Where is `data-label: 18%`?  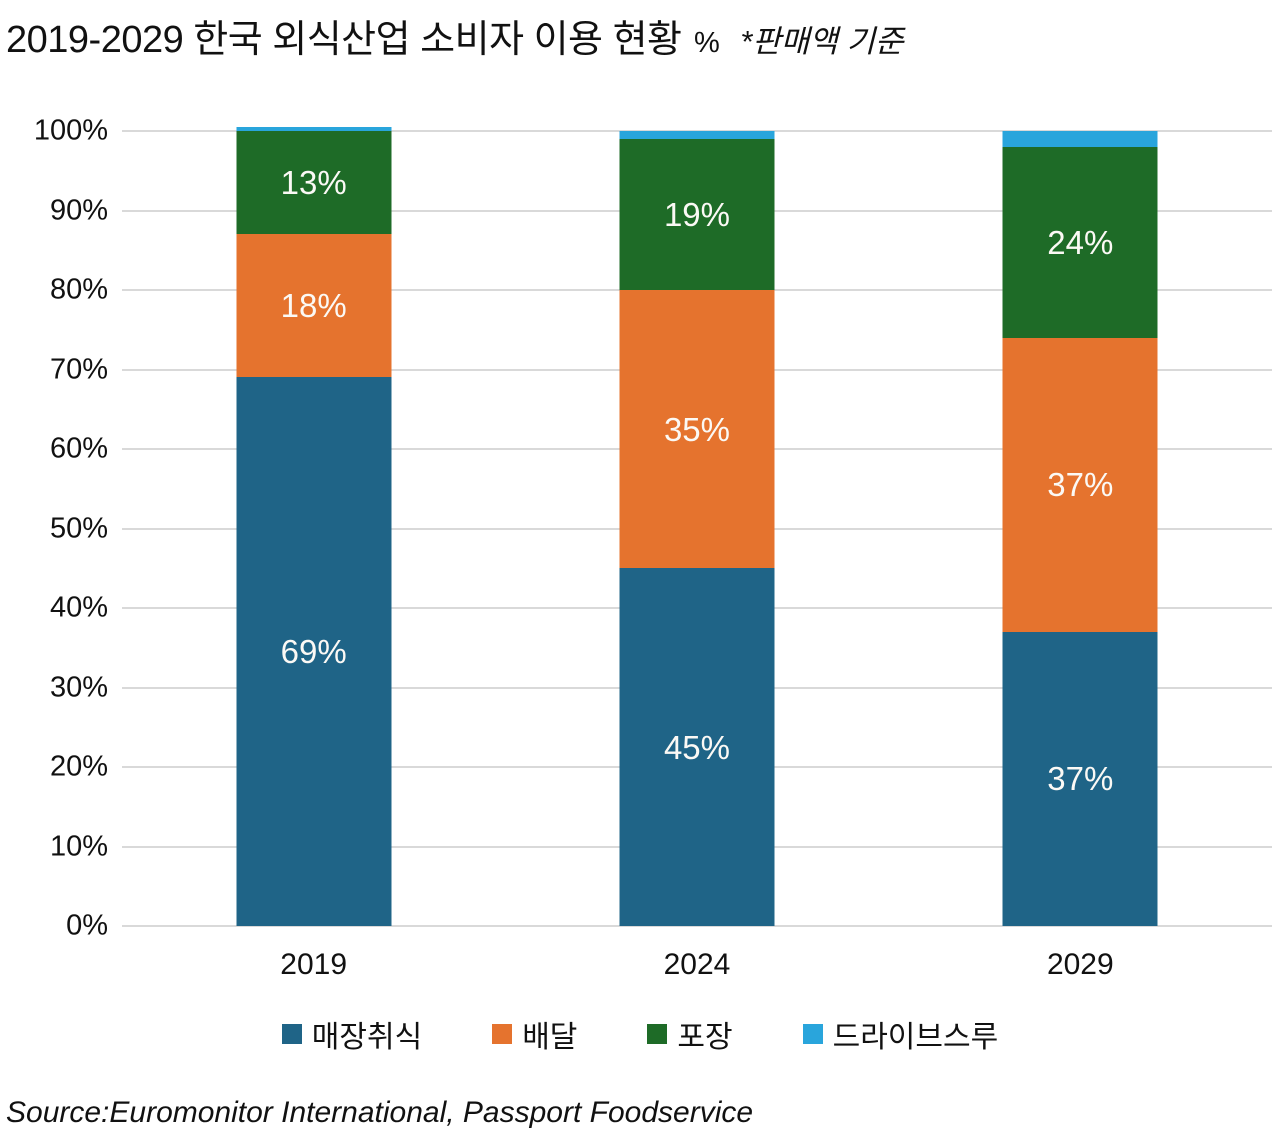 data-label: 18% is located at coordinates (313, 306).